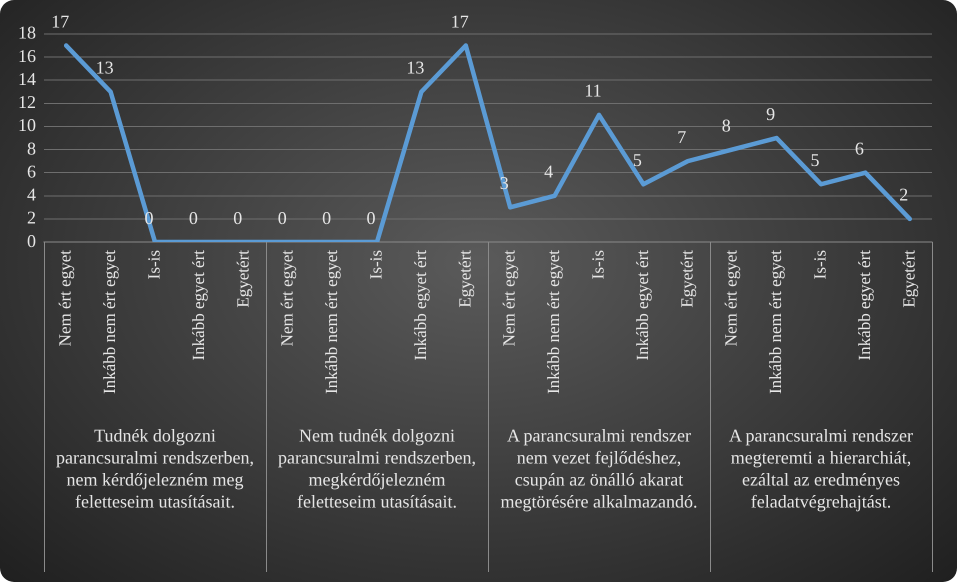 This screenshot has height=582, width=957. Describe the element at coordinates (27, 125) in the screenshot. I see `y-tick-label: 10` at that location.